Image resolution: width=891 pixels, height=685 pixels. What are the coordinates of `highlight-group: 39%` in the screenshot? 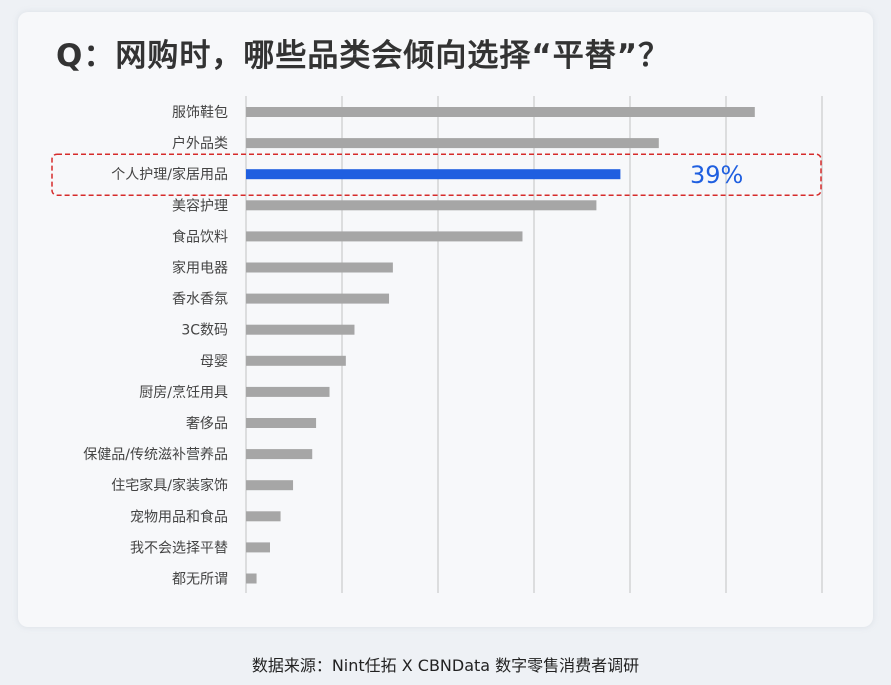 It's located at (436, 174).